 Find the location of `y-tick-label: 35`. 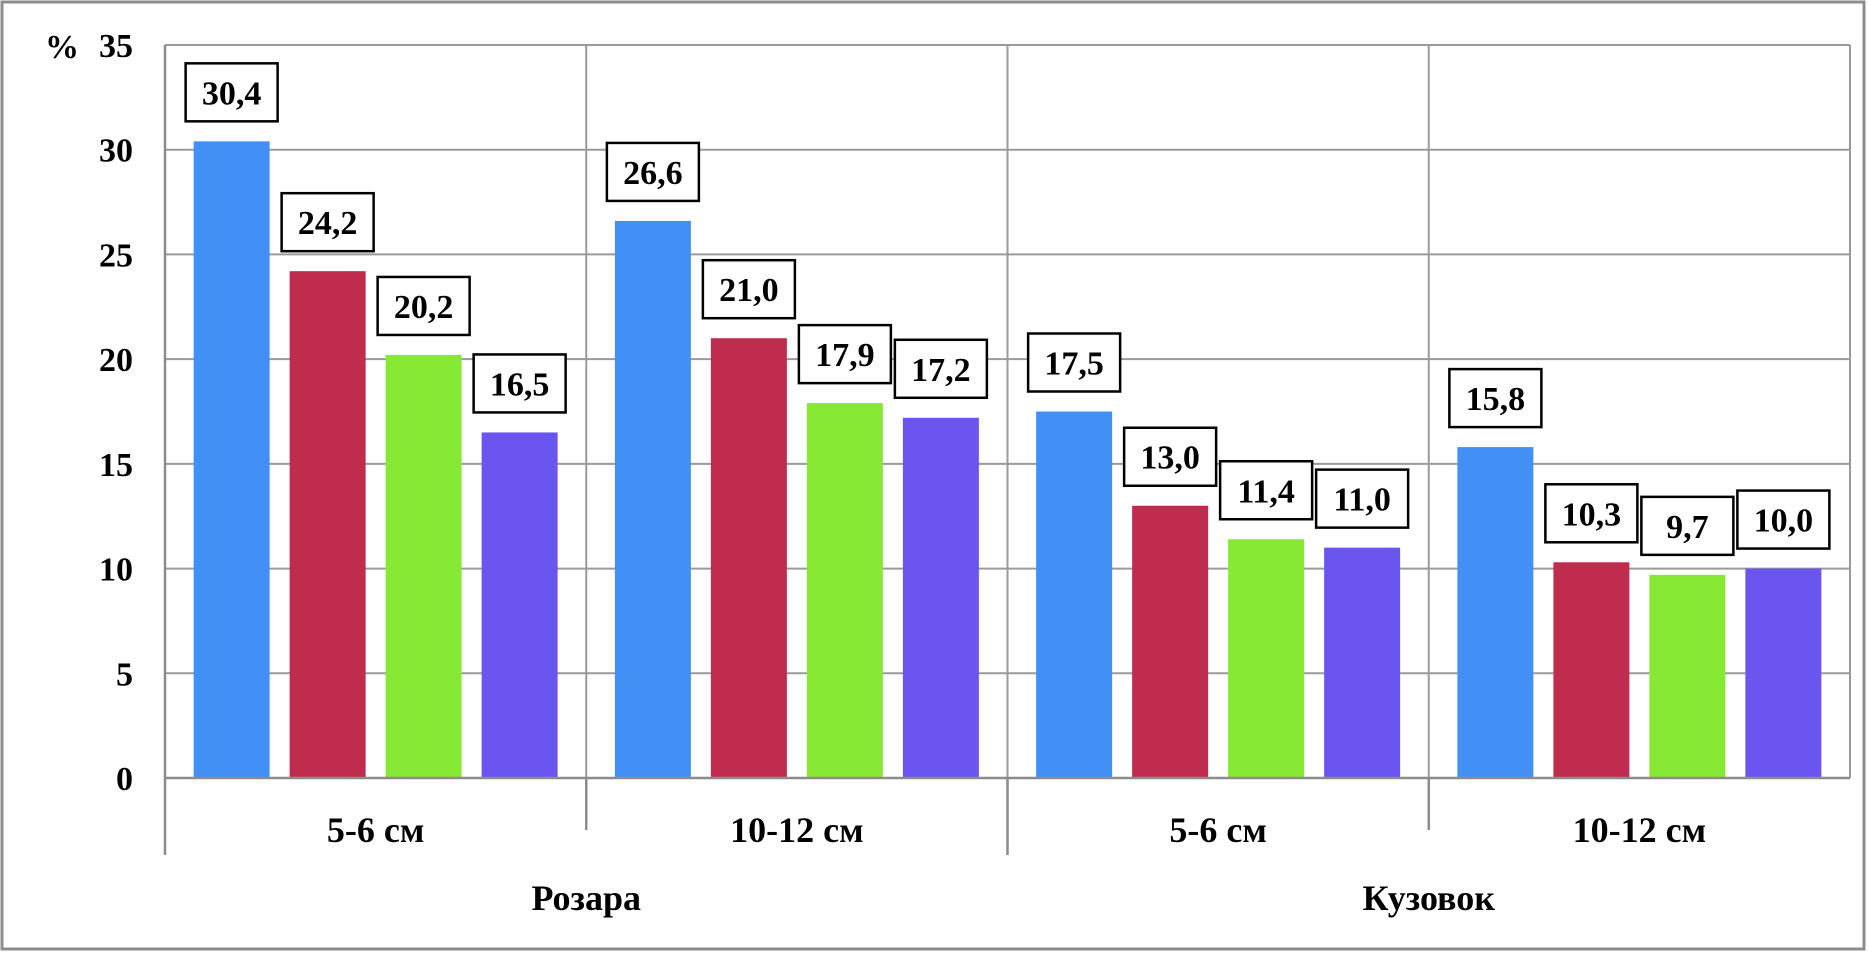

y-tick-label: 35 is located at coordinates (116, 46).